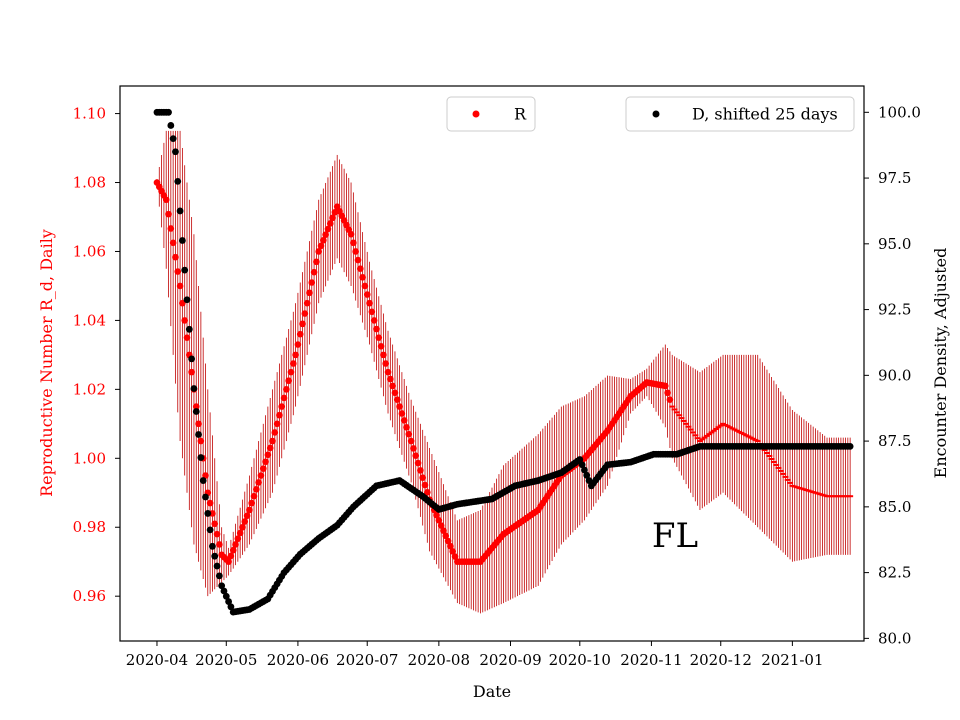  What do you see at coordinates (894, 507) in the screenshot?
I see `right-tick-label: 85.0` at bounding box center [894, 507].